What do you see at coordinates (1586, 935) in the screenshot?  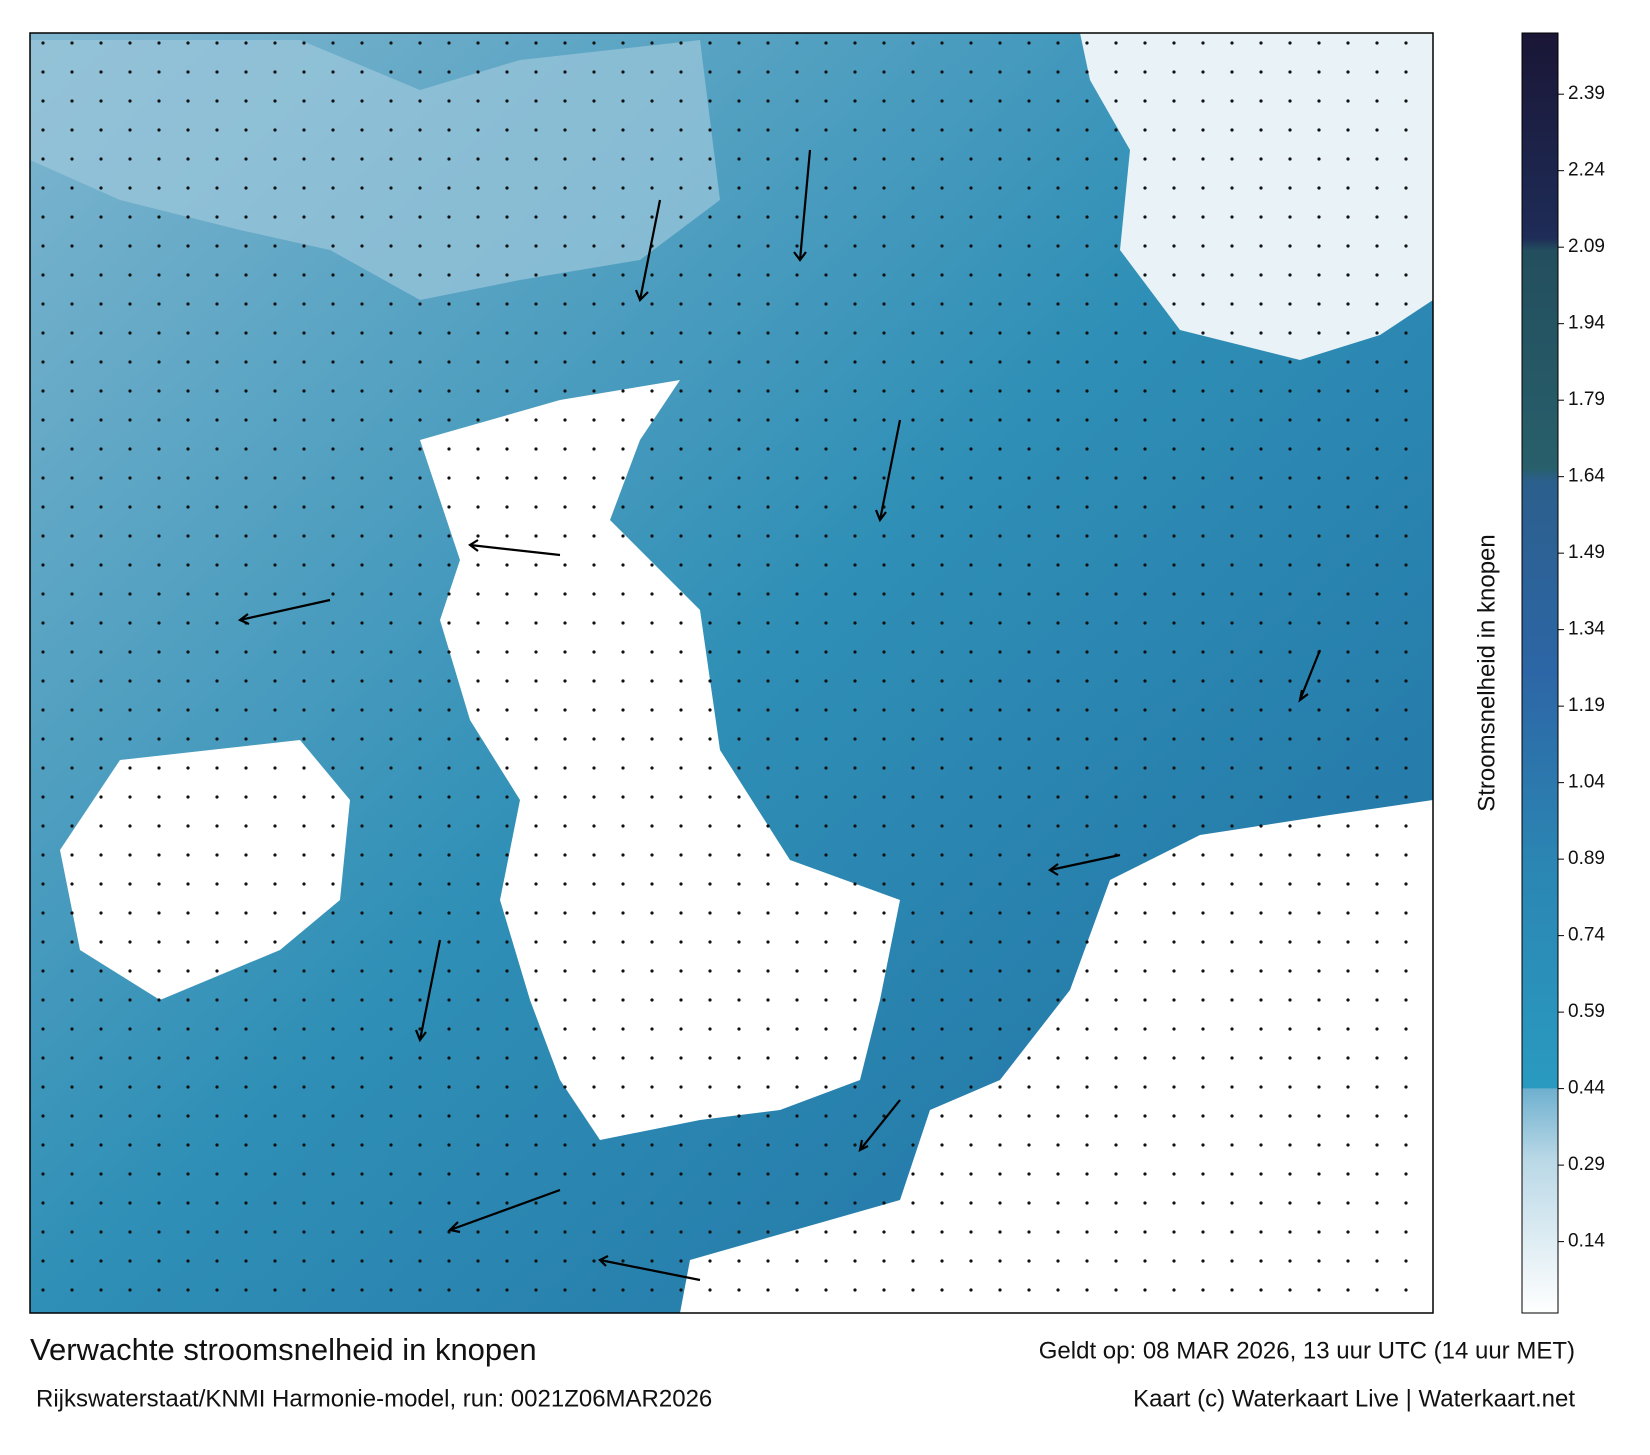 I see `colorbar-tick-label: 0.74` at bounding box center [1586, 935].